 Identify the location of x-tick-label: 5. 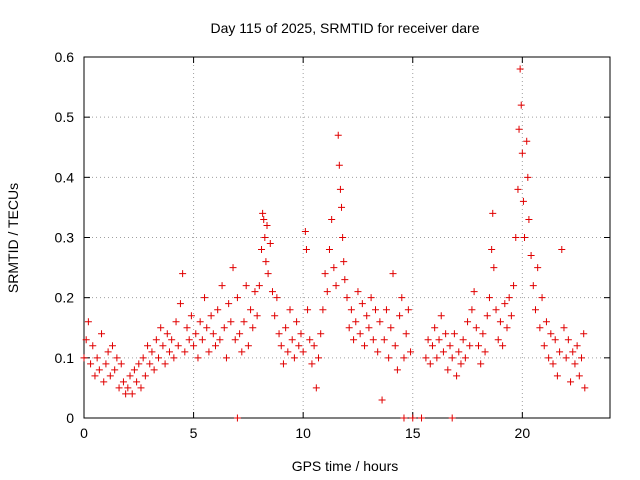
(194, 433).